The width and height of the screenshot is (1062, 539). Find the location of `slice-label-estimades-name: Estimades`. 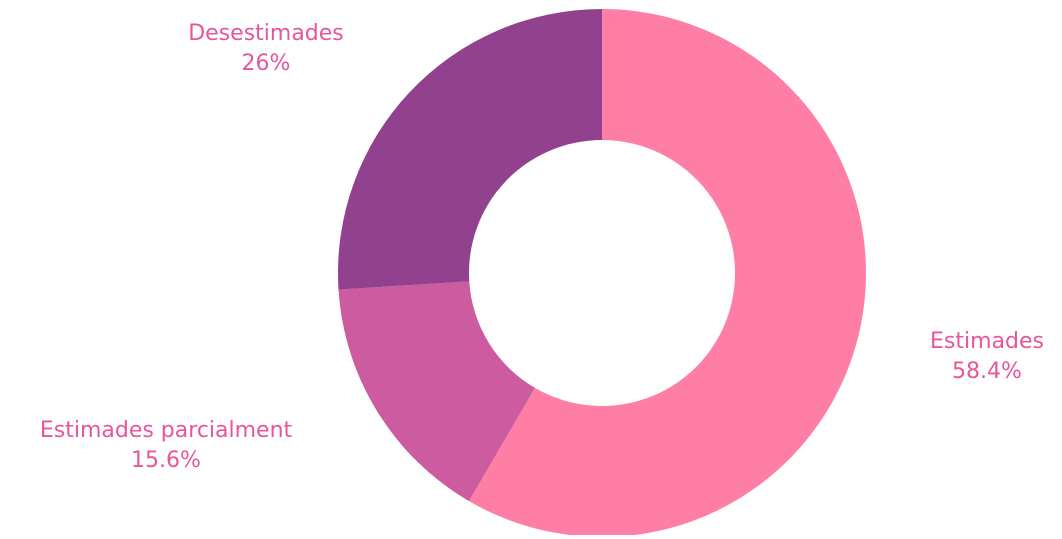

slice-label-estimades-name: Estimades is located at coordinates (987, 341).